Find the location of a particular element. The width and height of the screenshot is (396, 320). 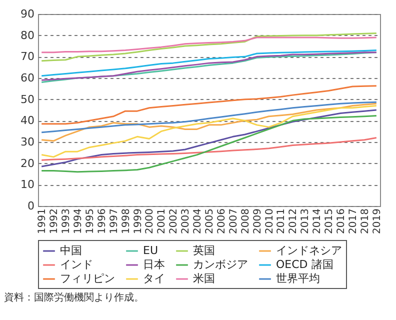

x-tick-label: 1996 is located at coordinates (102, 221).